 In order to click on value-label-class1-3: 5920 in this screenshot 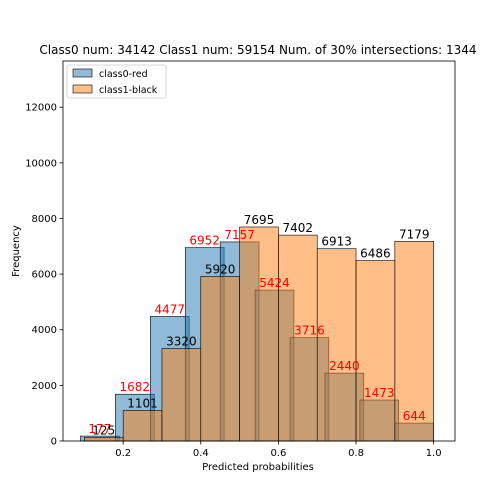, I will do `click(220, 269)`.